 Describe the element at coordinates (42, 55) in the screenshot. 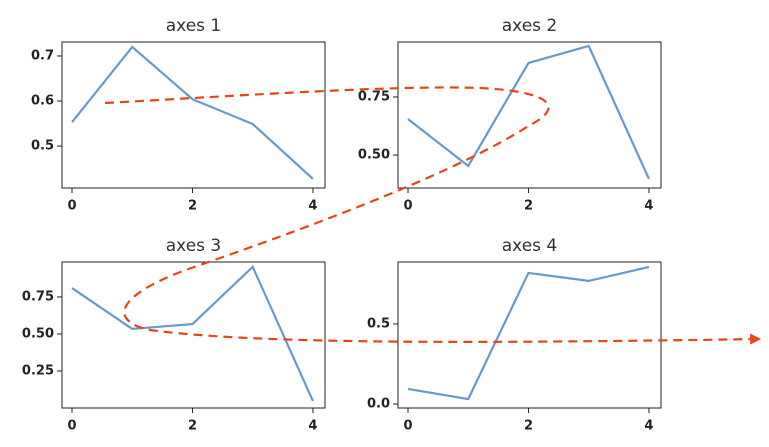

I see `y-tick-label: 0.7` at that location.